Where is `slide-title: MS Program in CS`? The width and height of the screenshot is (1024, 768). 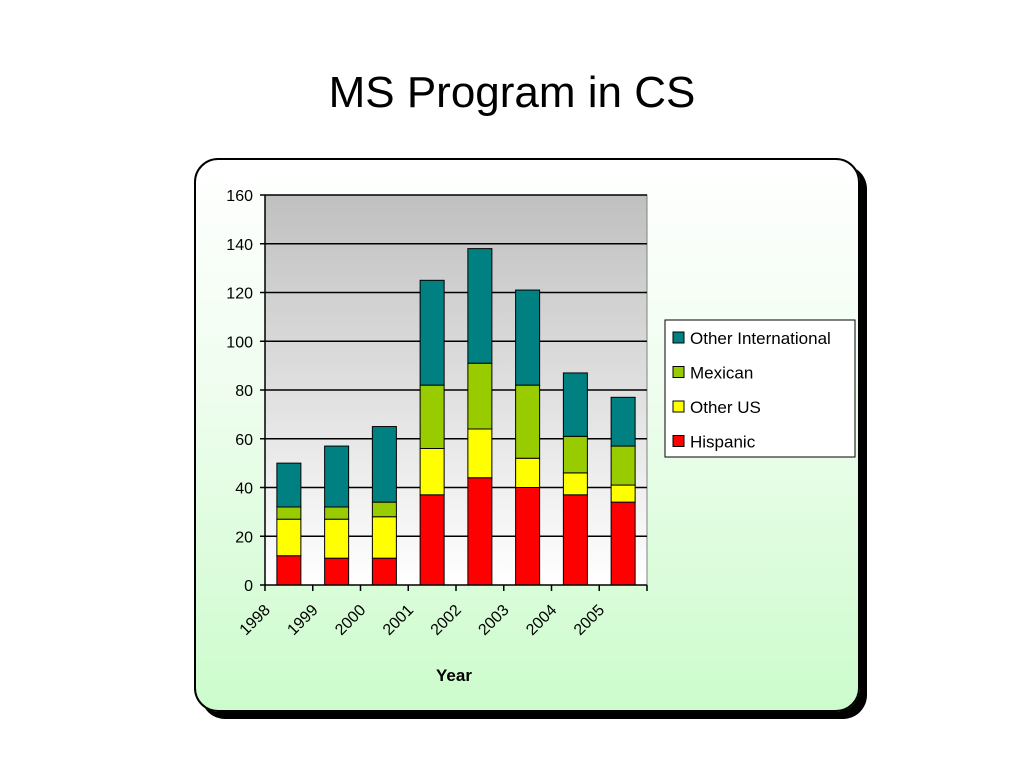
slide-title: MS Program in CS is located at coordinates (512, 92).